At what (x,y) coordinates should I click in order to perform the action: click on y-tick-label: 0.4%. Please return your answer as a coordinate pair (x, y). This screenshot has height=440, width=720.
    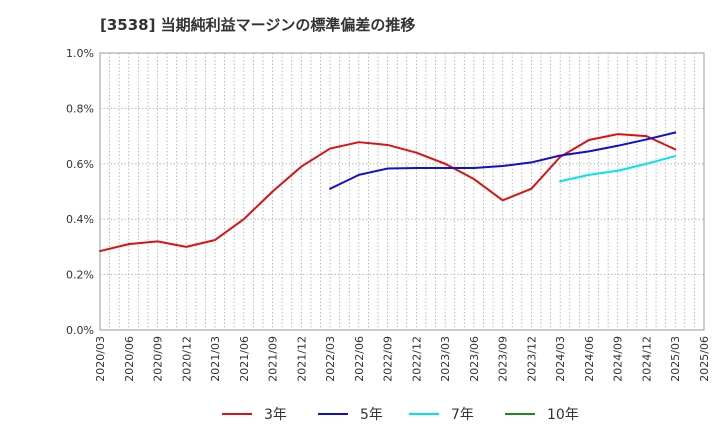
    Looking at the image, I should click on (80, 219).